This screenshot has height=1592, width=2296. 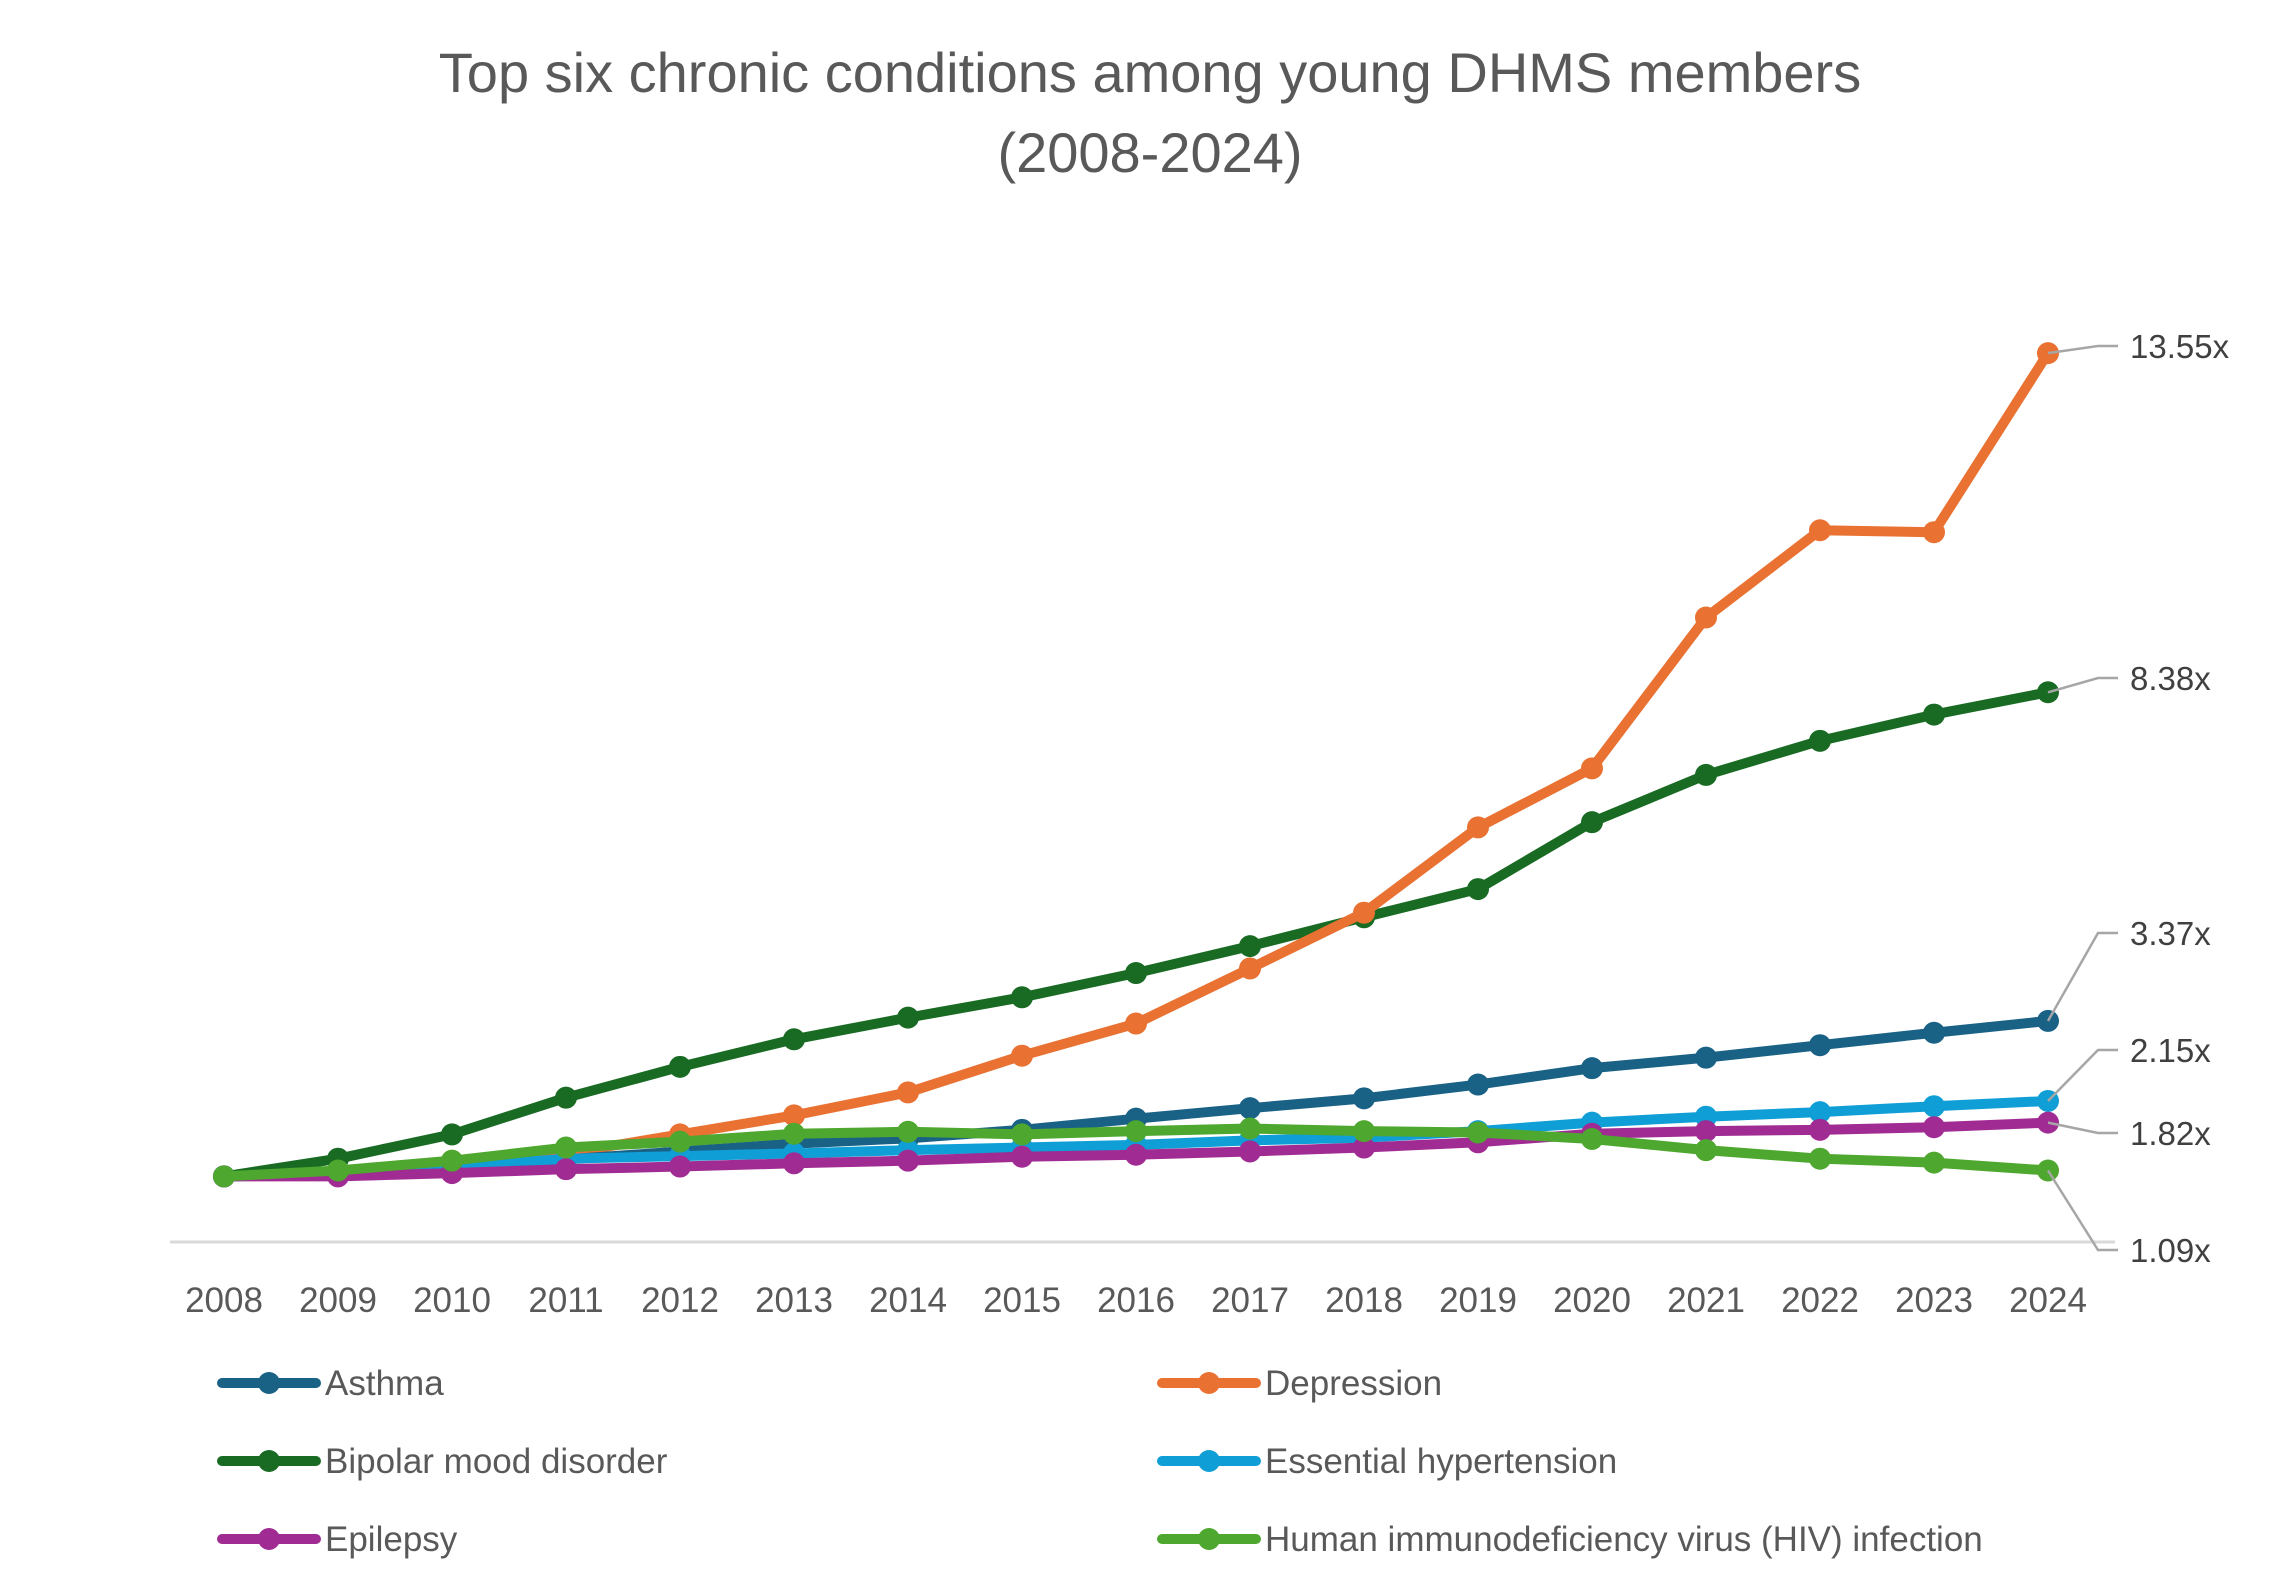 What do you see at coordinates (1934, 714) in the screenshot?
I see `point-bipolar-mood-disorder-2023` at bounding box center [1934, 714].